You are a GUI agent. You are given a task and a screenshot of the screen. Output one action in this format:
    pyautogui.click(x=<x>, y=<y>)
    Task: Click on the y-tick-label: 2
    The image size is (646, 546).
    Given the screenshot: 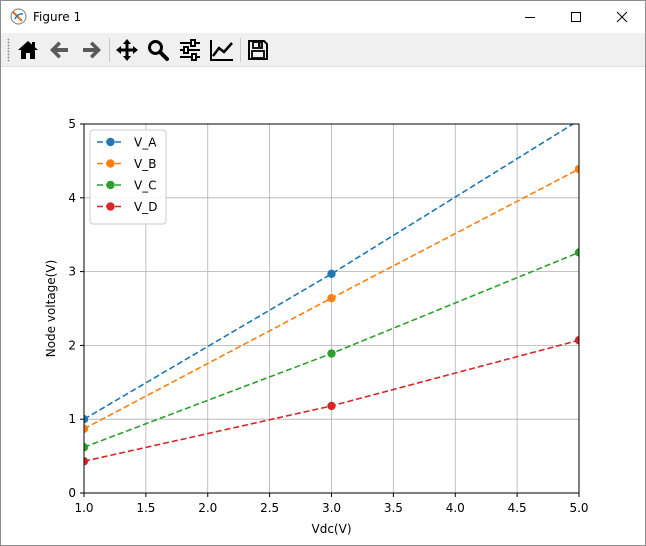 What is the action you would take?
    pyautogui.click(x=72, y=345)
    